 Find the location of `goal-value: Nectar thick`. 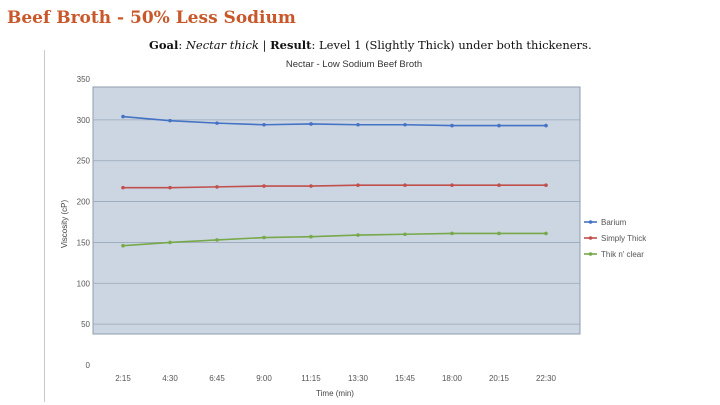

goal-value: Nectar thick is located at coordinates (222, 45).